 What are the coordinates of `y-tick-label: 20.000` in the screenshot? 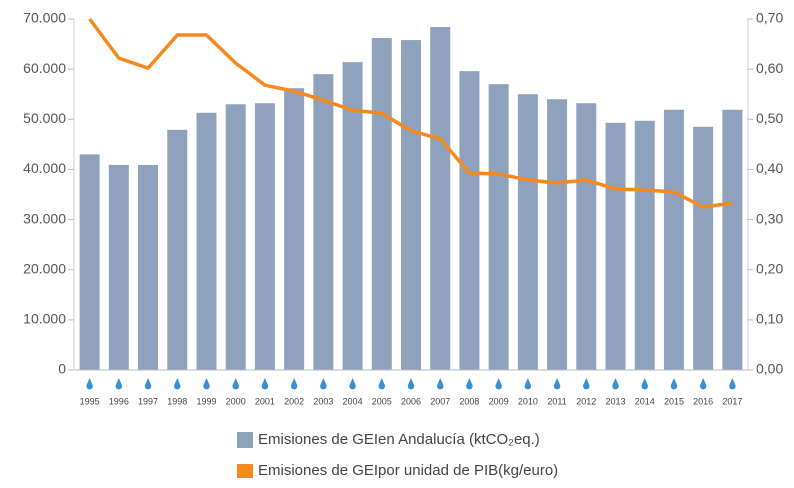 It's located at (44, 268).